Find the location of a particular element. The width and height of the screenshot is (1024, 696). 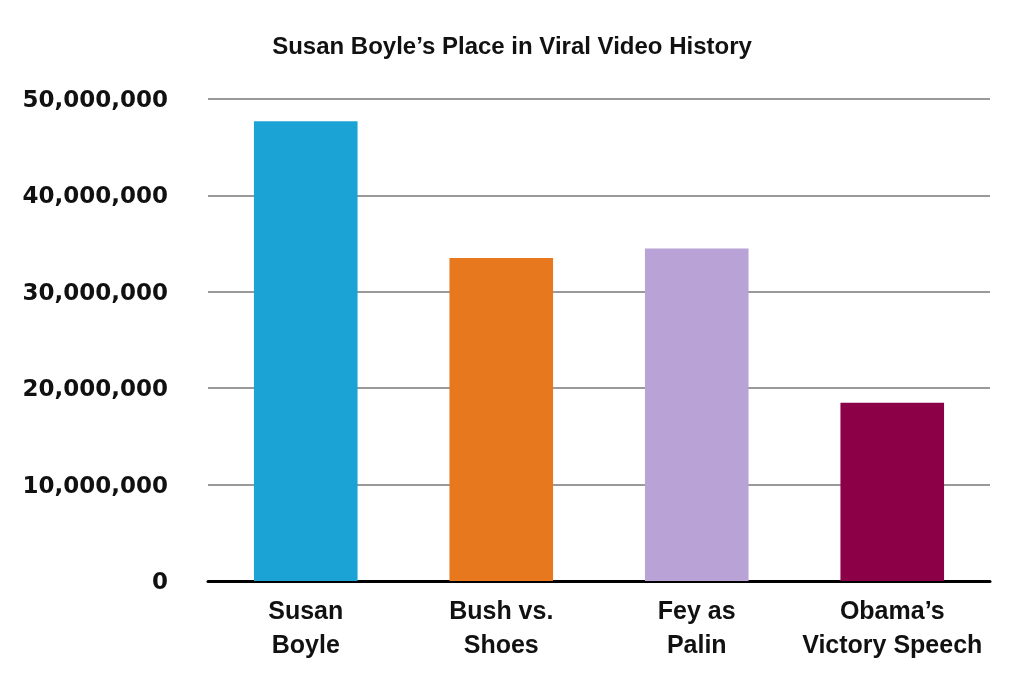

y-tick-label: 40,000,000 is located at coordinates (95, 195).